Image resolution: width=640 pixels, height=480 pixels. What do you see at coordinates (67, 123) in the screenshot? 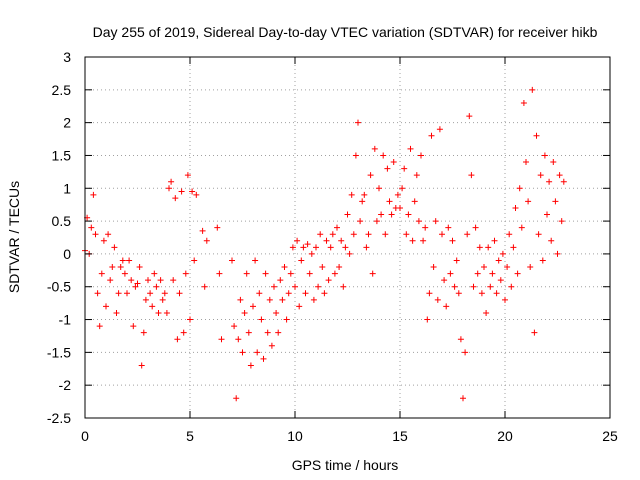
I see `y-tick-label: 2` at bounding box center [67, 123].